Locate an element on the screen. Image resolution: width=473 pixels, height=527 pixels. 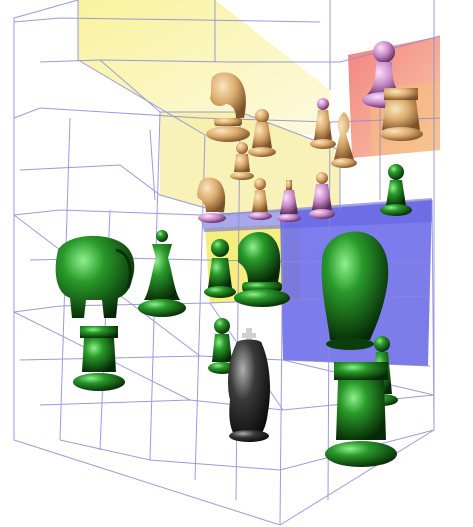
pieces-top-level is located at coordinates (314, 104).